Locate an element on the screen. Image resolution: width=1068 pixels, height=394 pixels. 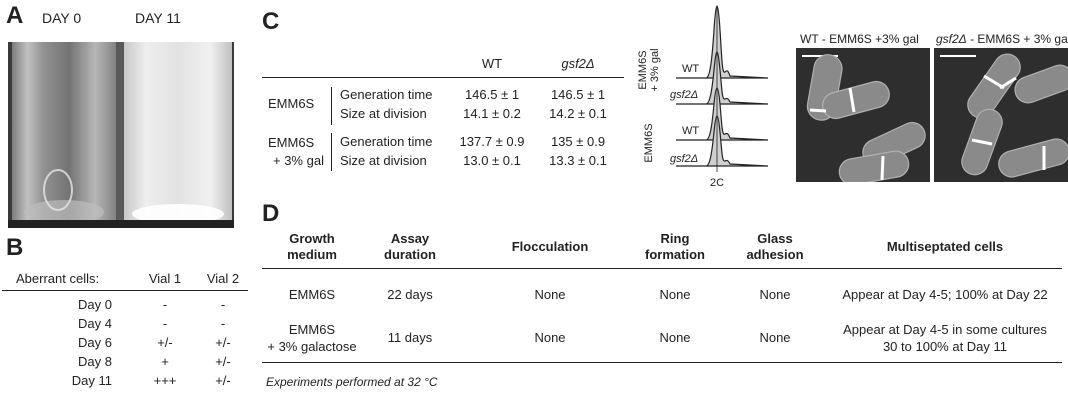
flow-histogram-wt-gal is located at coordinates (722, 42).